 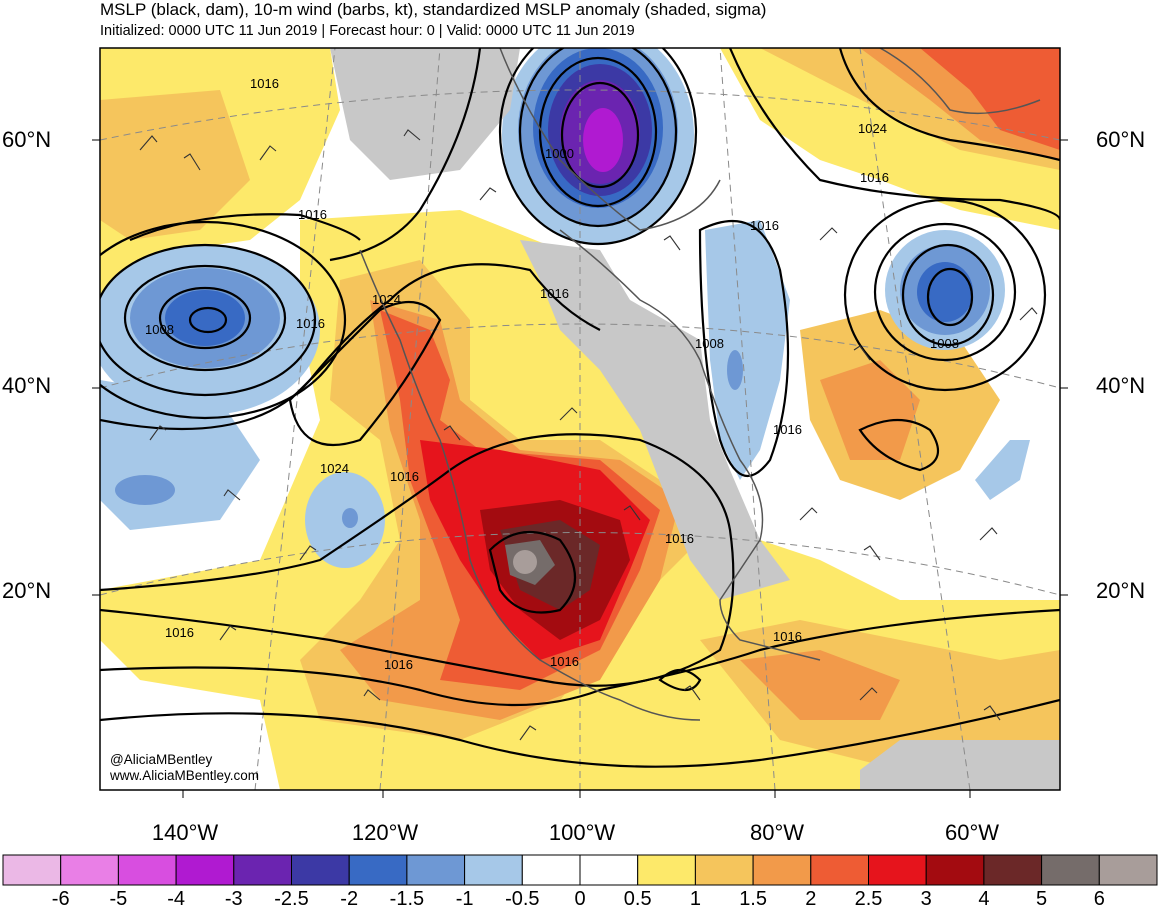 I want to click on lat-label-40-right: 40°N, so click(x=1121, y=385).